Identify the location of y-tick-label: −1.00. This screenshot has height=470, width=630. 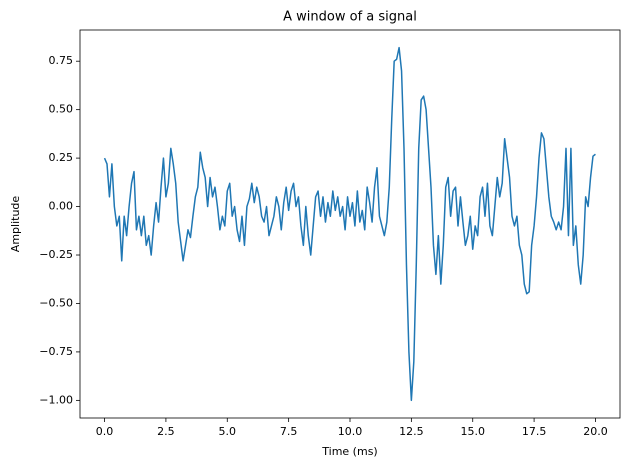
(56, 399).